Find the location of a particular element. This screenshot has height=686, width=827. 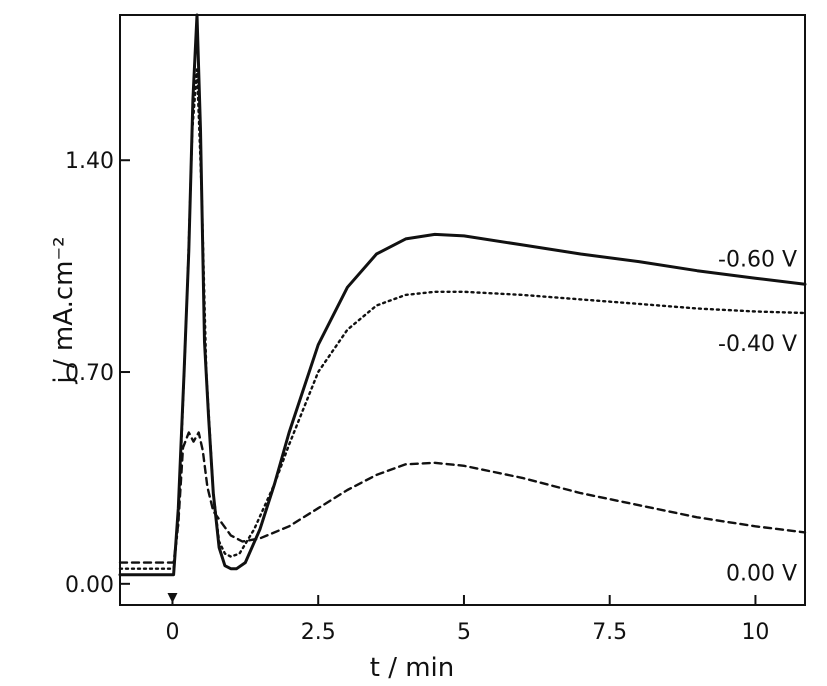

series-label-0: -0.60 V is located at coordinates (757, 259).